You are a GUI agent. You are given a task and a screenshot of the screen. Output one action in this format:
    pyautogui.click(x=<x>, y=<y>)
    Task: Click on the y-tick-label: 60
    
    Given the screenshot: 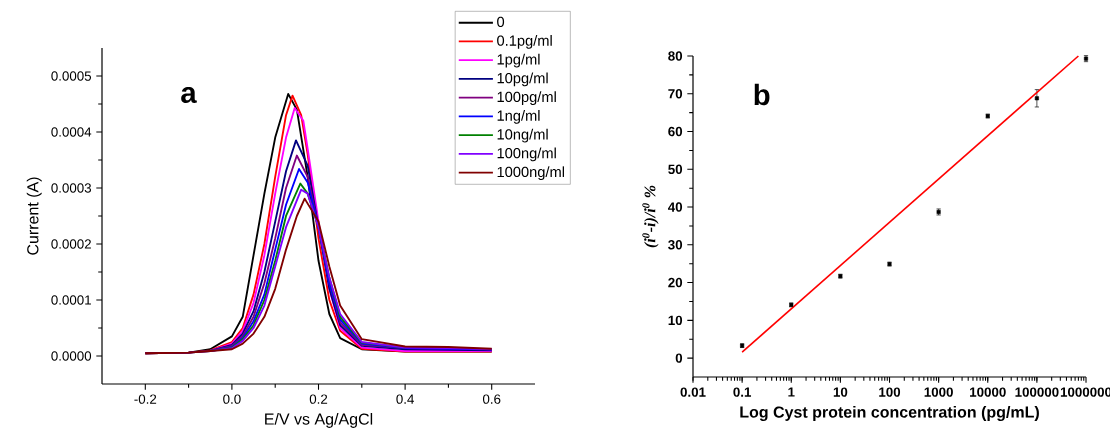 What is the action you would take?
    pyautogui.click(x=675, y=131)
    